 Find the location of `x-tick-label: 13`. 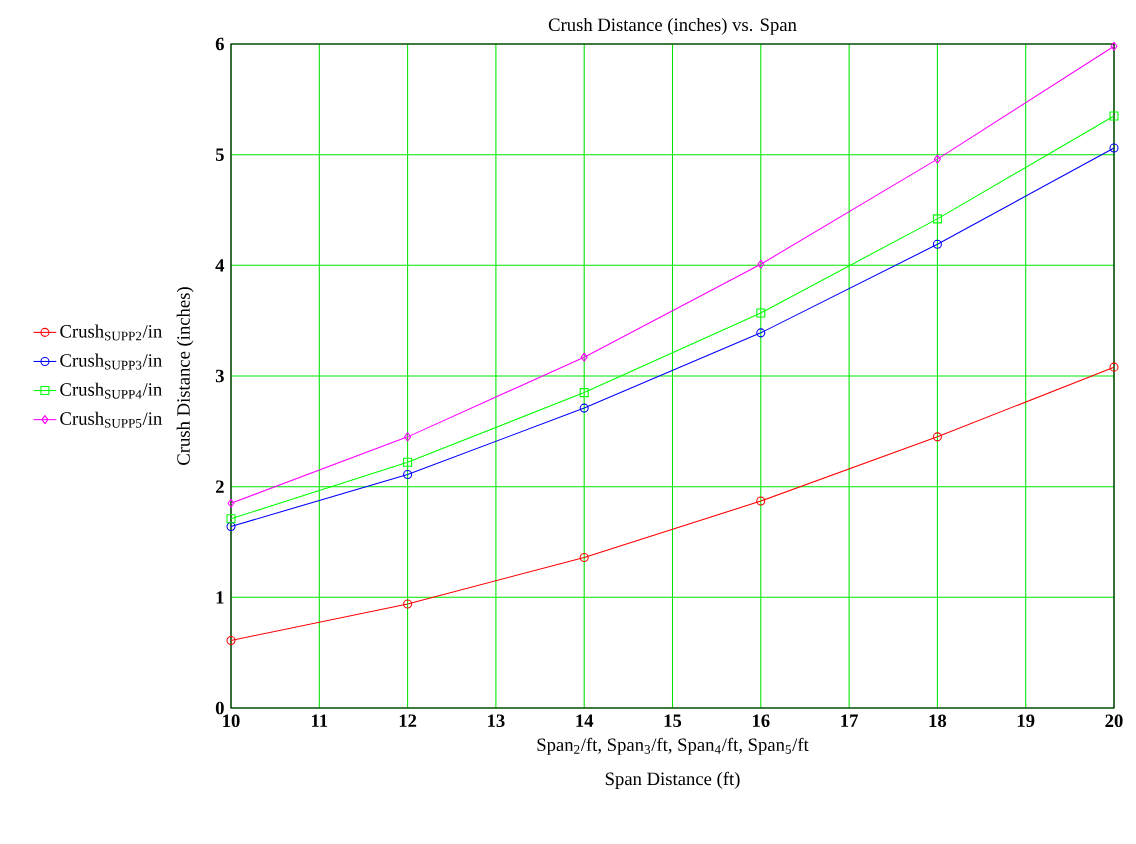

x-tick-label: 13 is located at coordinates (496, 721).